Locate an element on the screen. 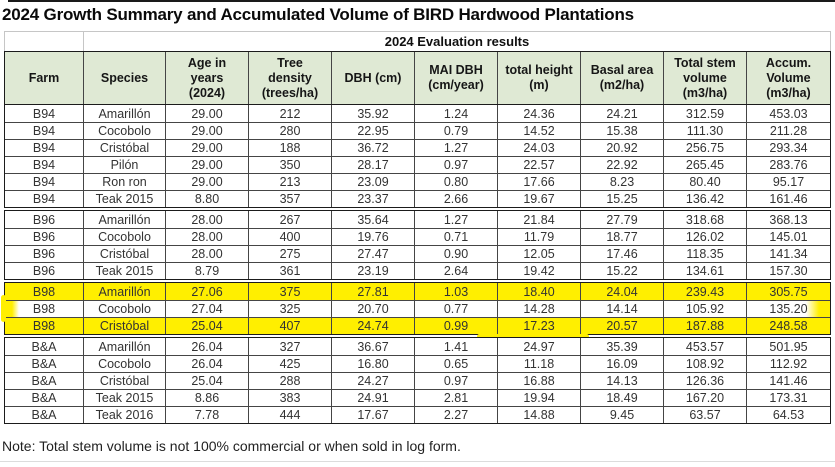 The width and height of the screenshot is (835, 467). header-cell: Age in years (2024) is located at coordinates (206, 78).